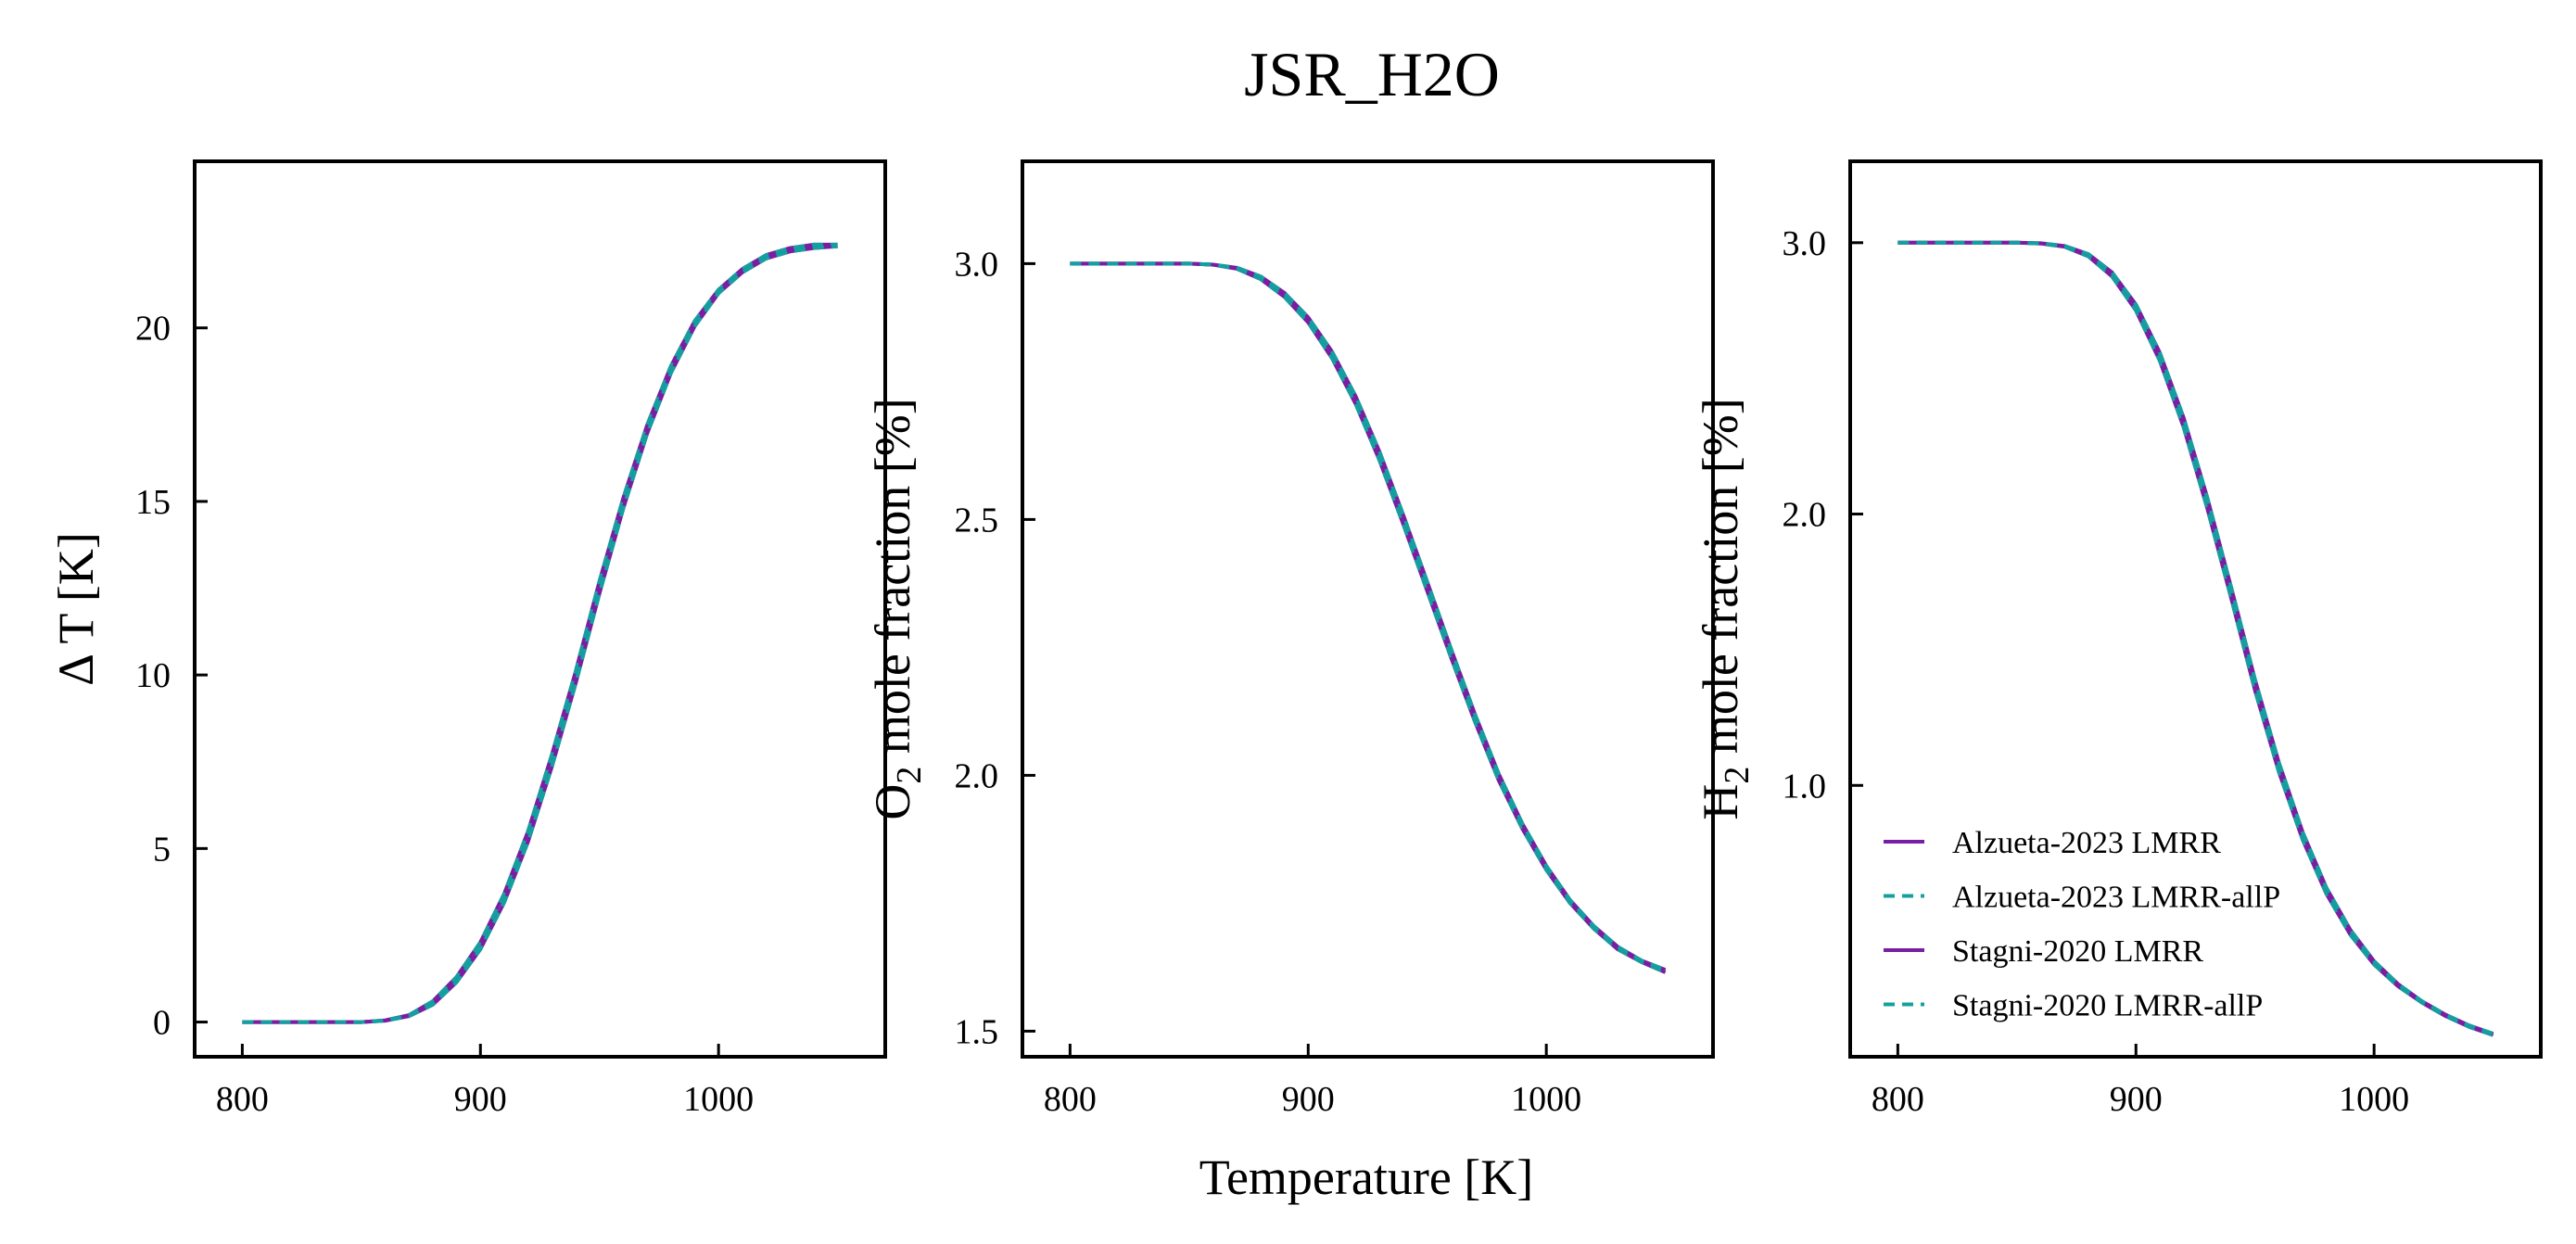 The height and width of the screenshot is (1244, 2576). Describe the element at coordinates (153, 329) in the screenshot. I see `y-tick-label: 20` at that location.